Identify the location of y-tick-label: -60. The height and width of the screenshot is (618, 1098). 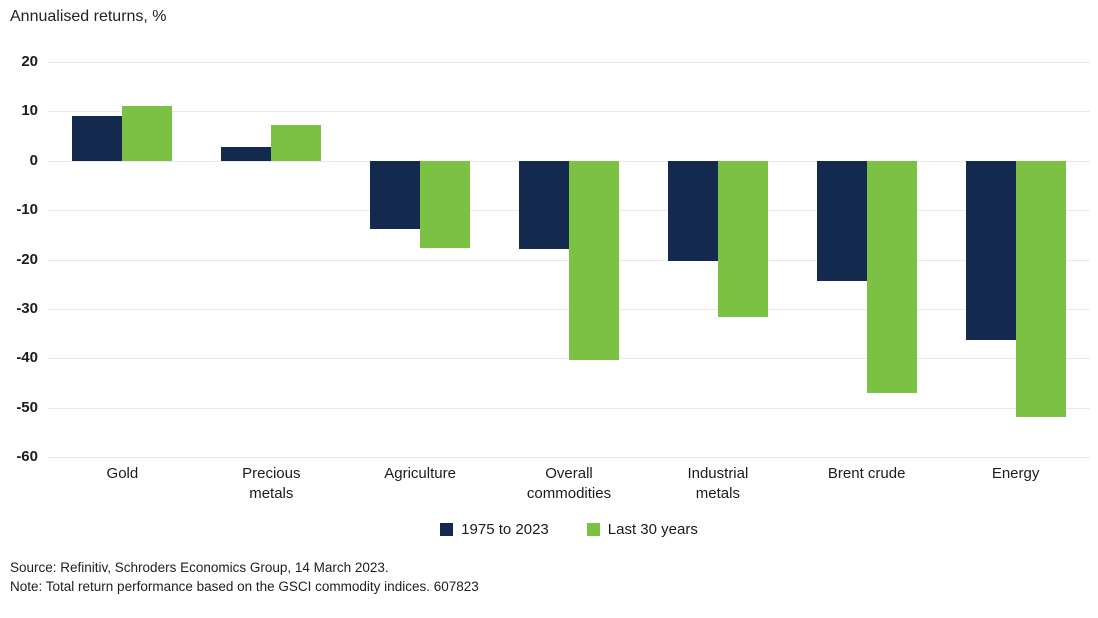
(27, 456).